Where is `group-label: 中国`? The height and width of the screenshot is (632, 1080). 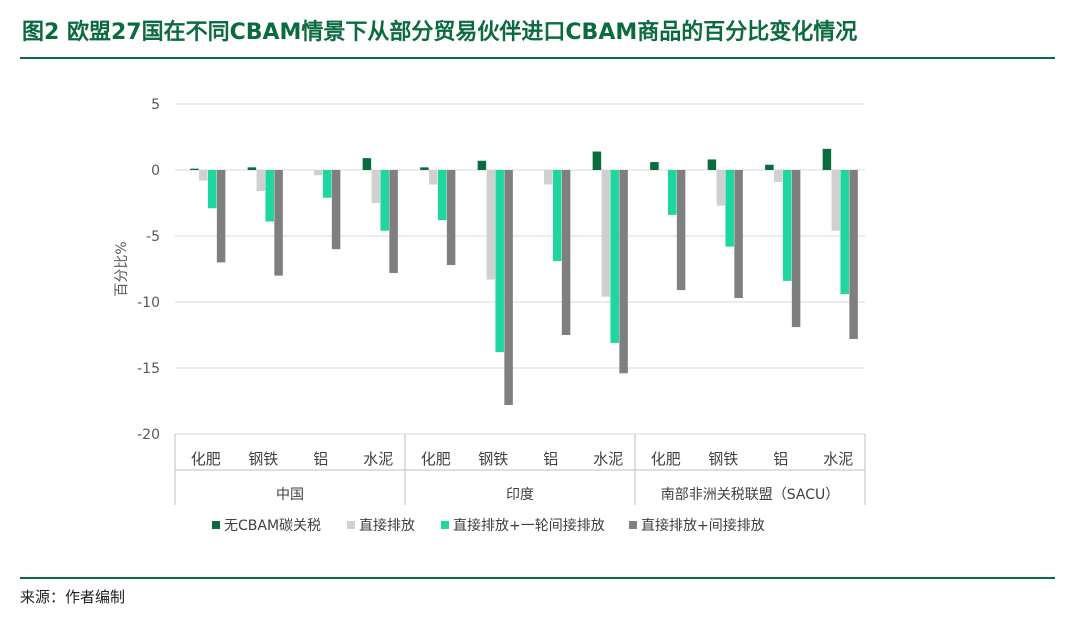
group-label: 中国 is located at coordinates (290, 495).